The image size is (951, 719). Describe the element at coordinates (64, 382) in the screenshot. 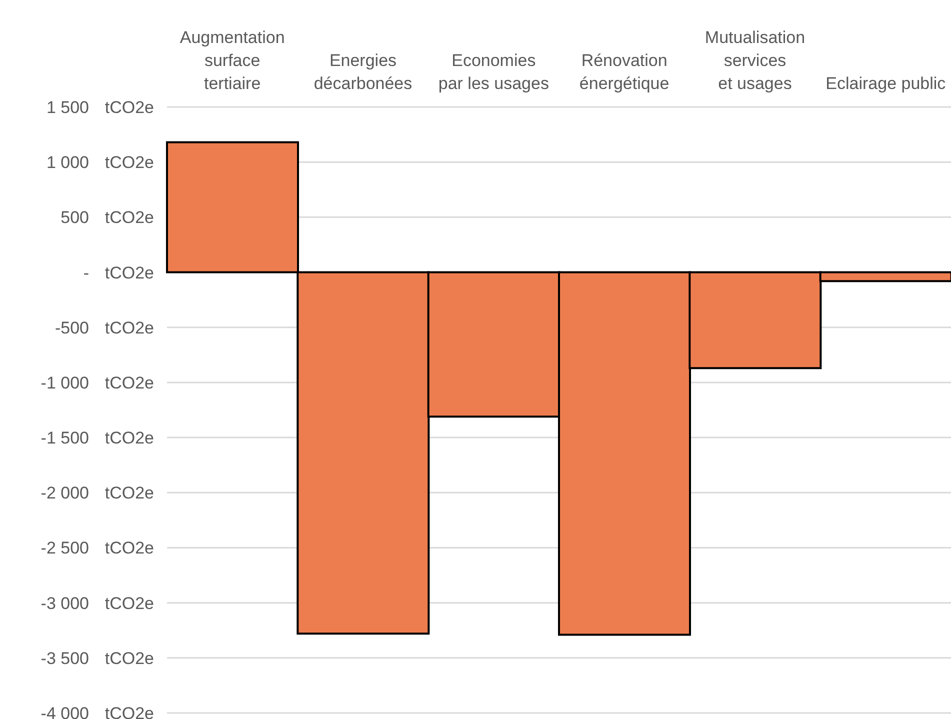

I see `y-tick-label: -1 000` at that location.